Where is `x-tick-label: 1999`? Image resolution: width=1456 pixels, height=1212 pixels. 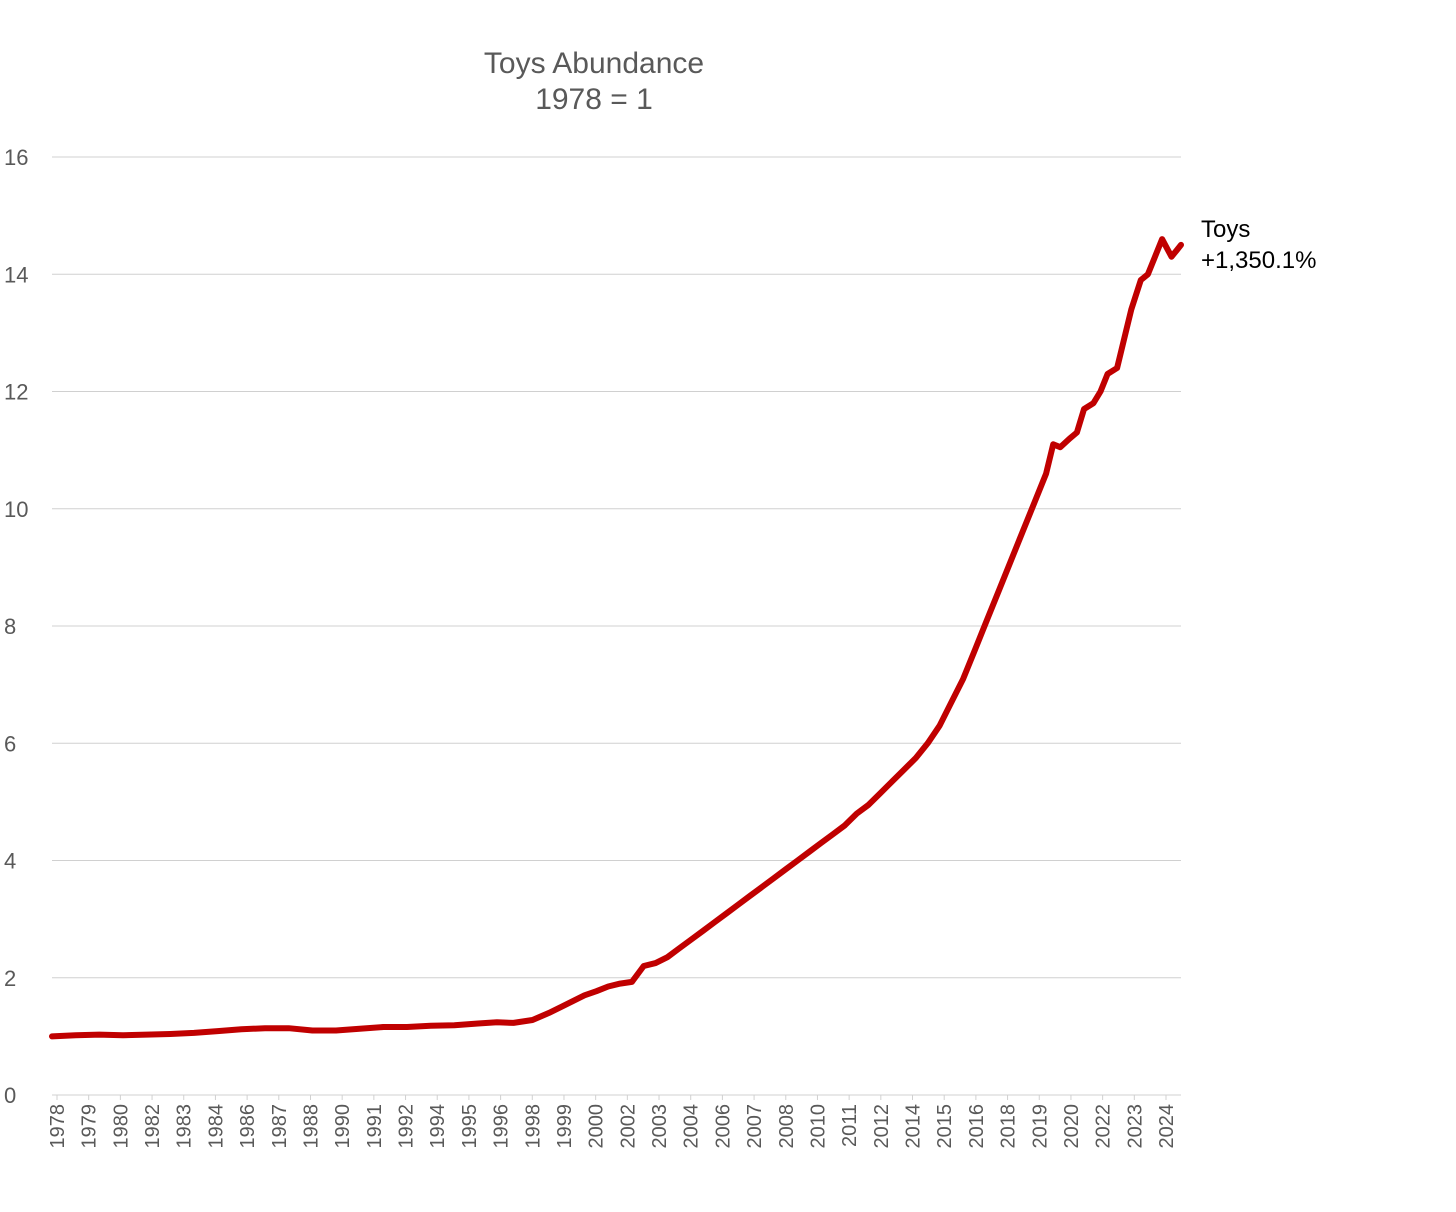
x-tick-label: 1999 is located at coordinates (565, 1126).